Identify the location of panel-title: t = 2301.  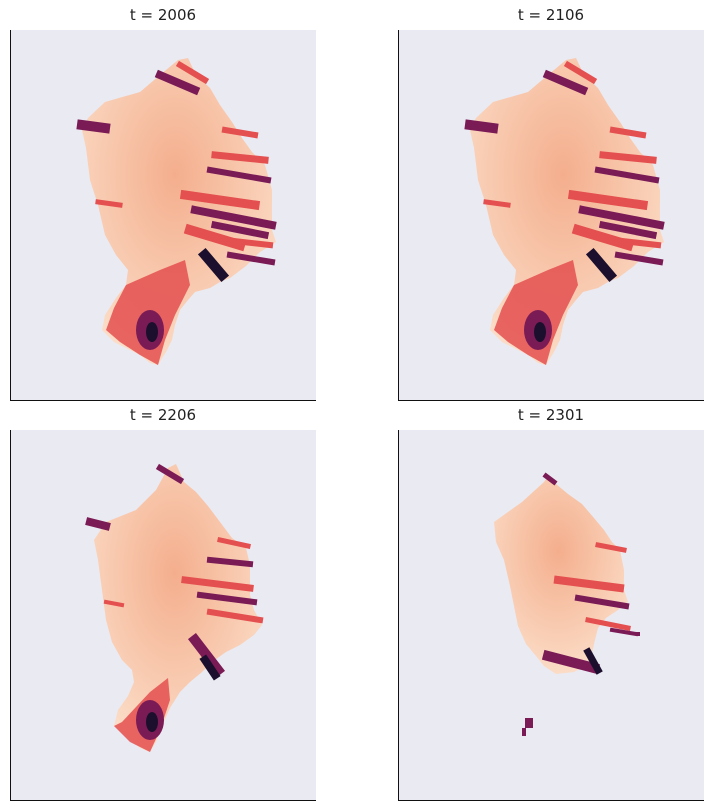
(551, 415).